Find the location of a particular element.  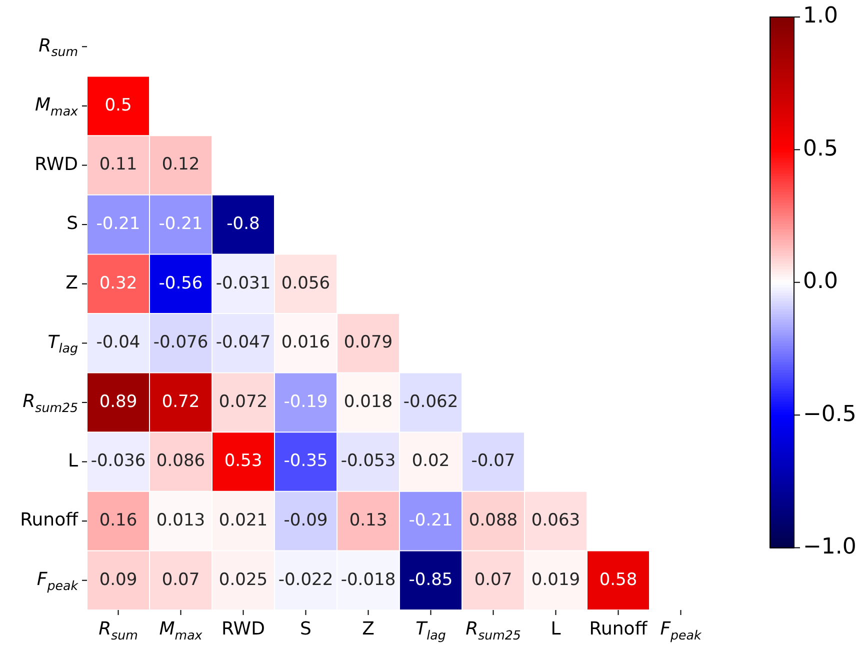

data-label: 0.02 is located at coordinates (431, 461).